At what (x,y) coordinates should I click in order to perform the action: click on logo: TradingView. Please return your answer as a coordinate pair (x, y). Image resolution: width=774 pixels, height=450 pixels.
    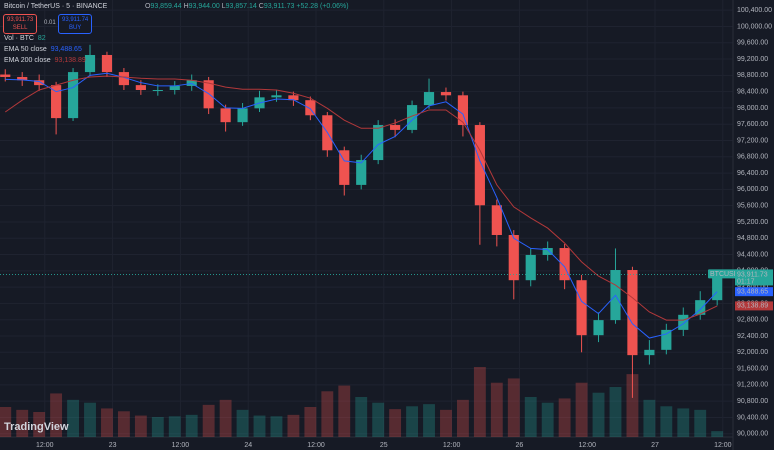
    Looking at the image, I should click on (36, 427).